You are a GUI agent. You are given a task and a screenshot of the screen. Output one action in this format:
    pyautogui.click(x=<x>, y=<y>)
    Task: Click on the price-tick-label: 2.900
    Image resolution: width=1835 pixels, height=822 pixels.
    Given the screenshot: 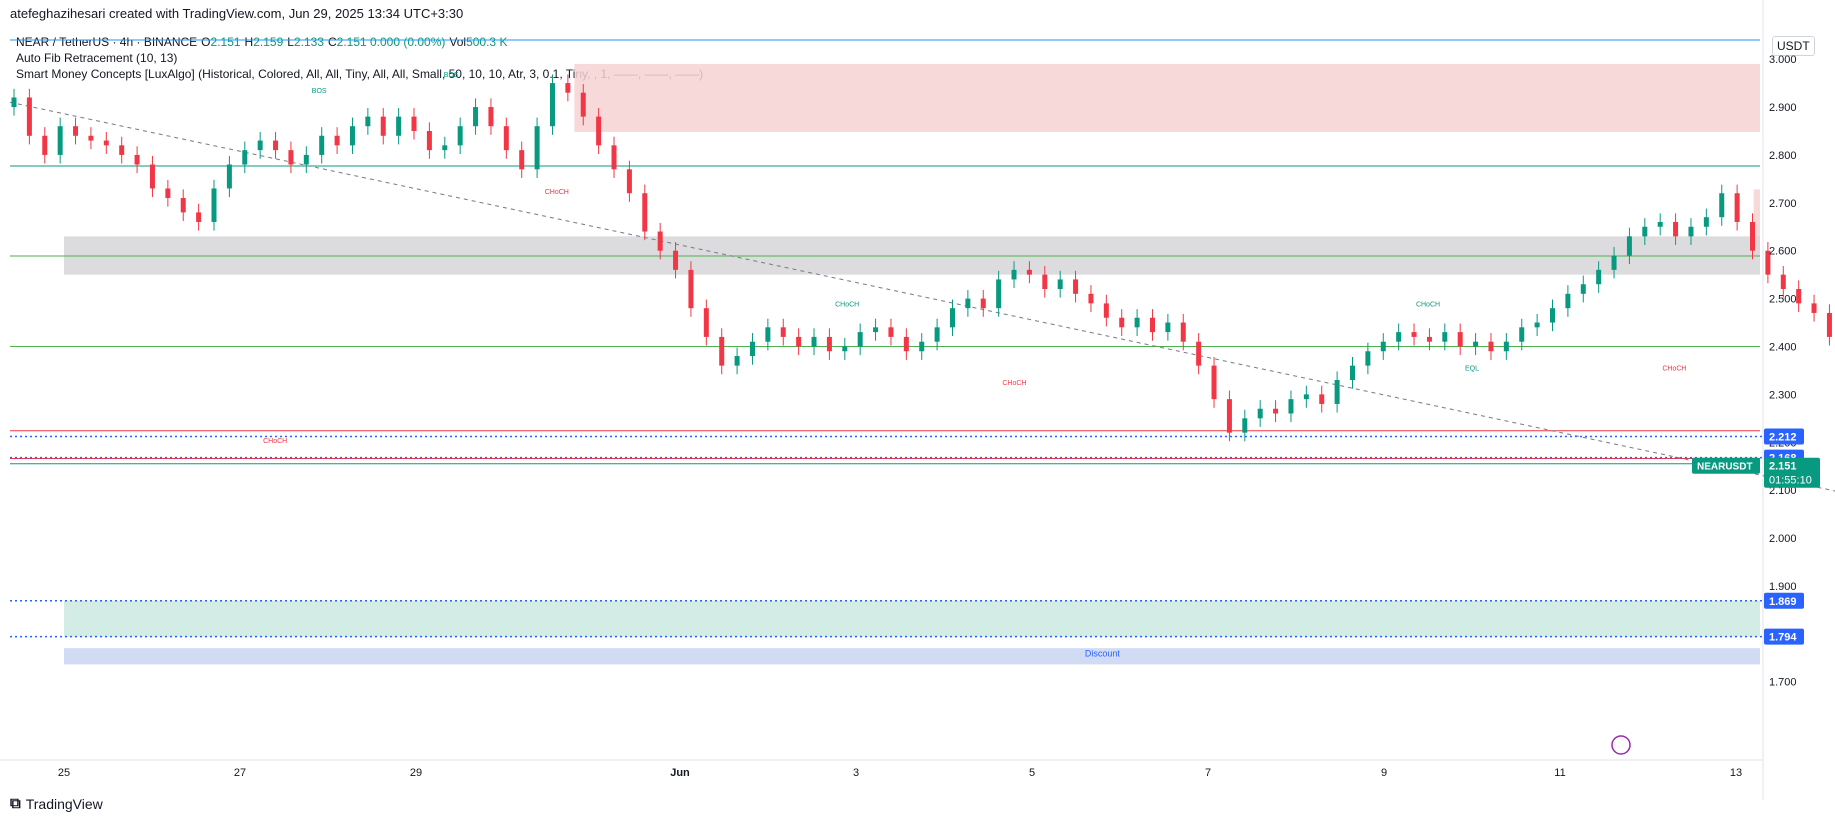 What is the action you would take?
    pyautogui.click(x=1783, y=108)
    